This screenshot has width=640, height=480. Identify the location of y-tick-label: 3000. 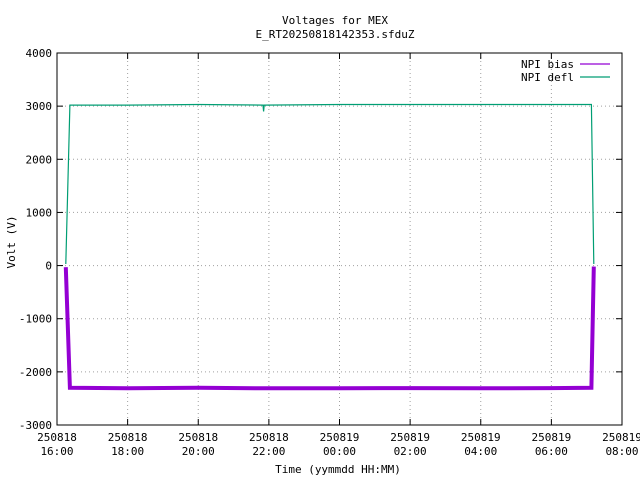
(39, 106).